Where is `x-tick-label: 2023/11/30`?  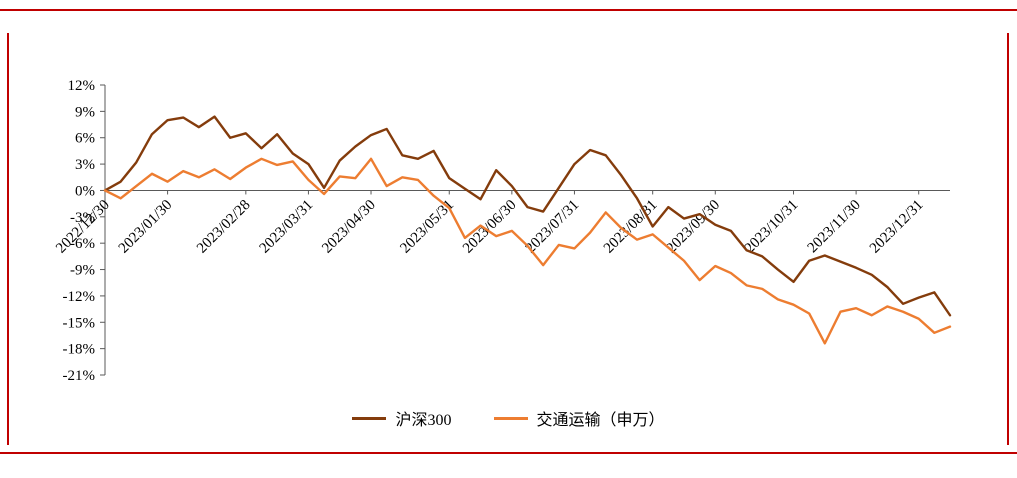 x-tick-label: 2023/11/30 is located at coordinates (834, 226).